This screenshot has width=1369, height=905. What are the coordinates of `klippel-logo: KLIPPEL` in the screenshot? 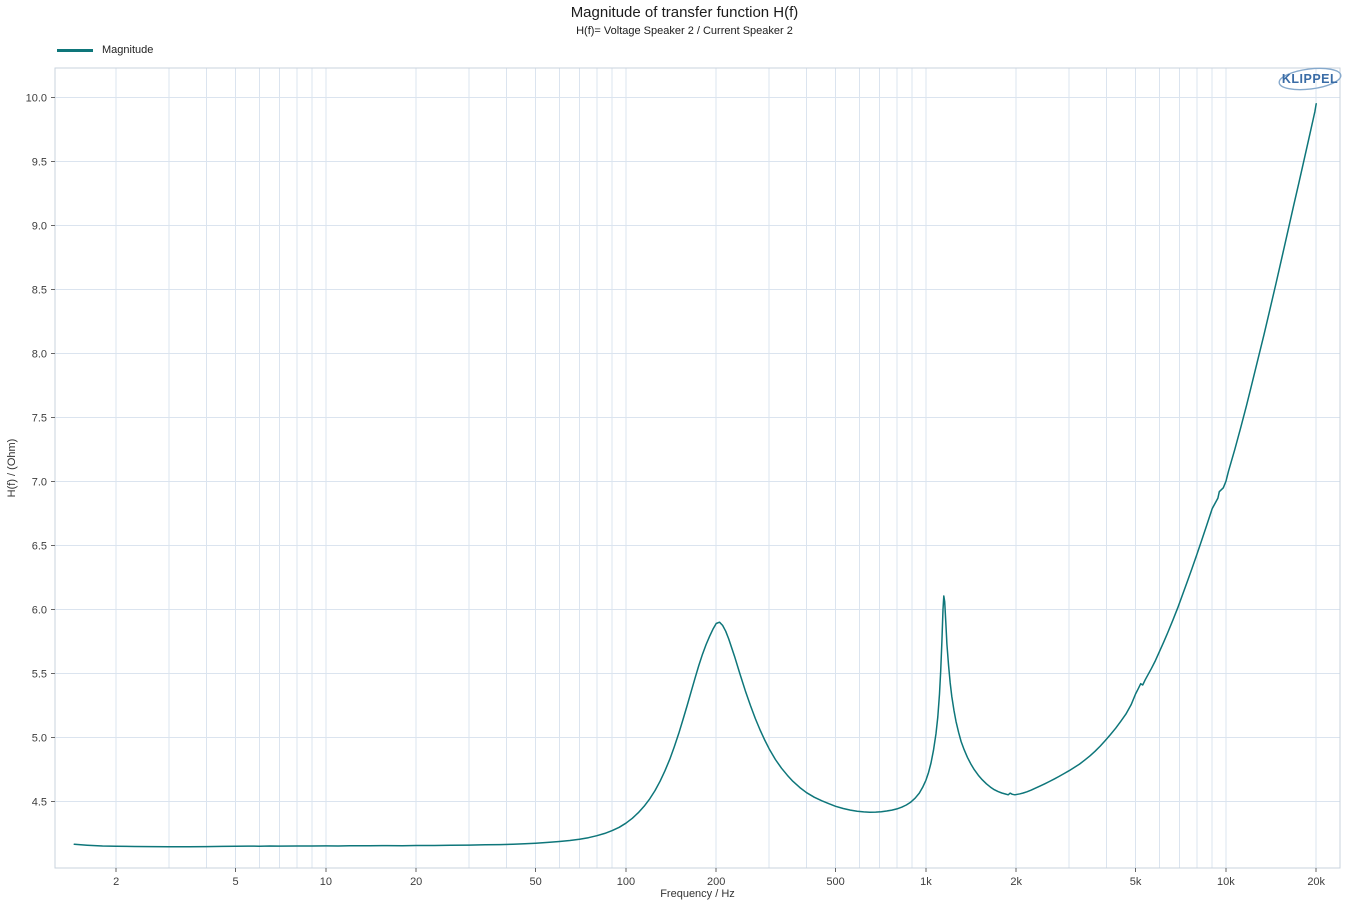 It's located at (1310, 81).